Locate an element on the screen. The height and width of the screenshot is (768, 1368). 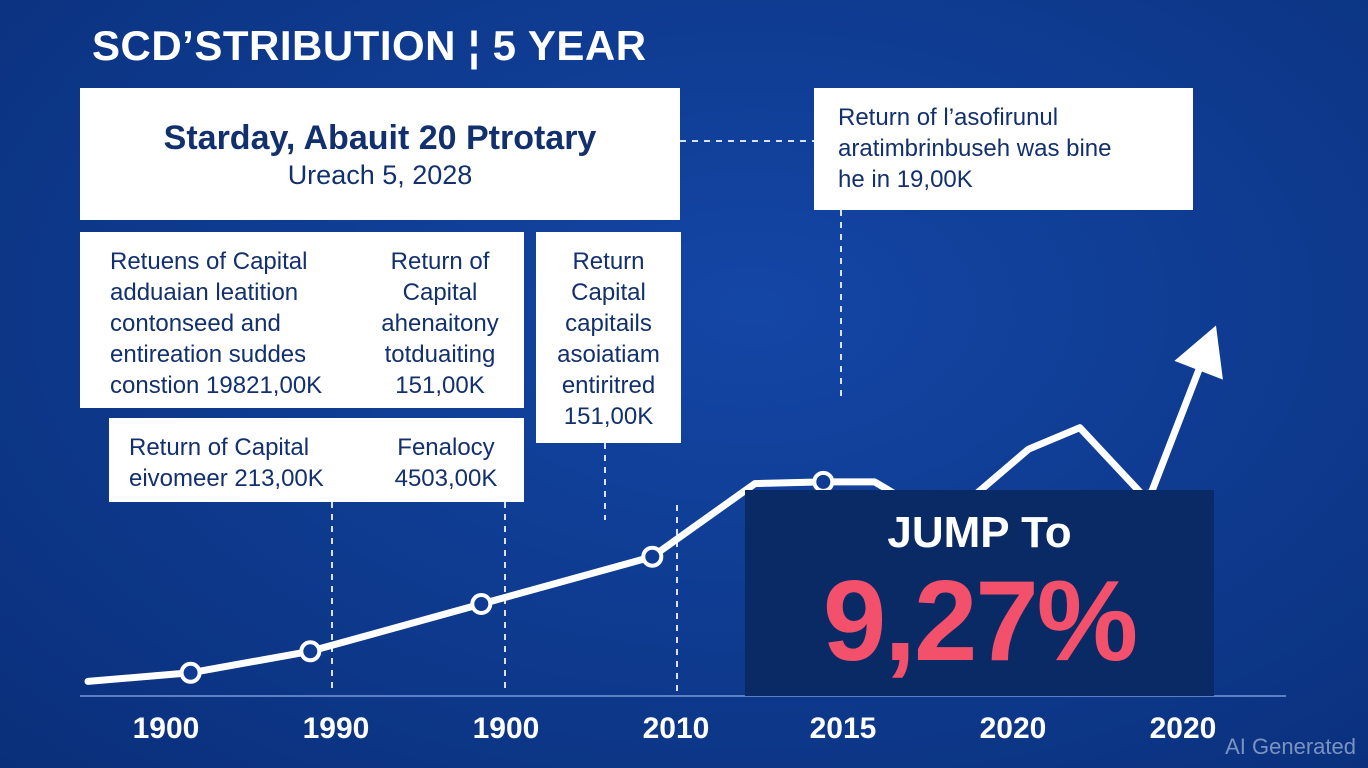
callout-text: 4503,00K is located at coordinates (446, 478).